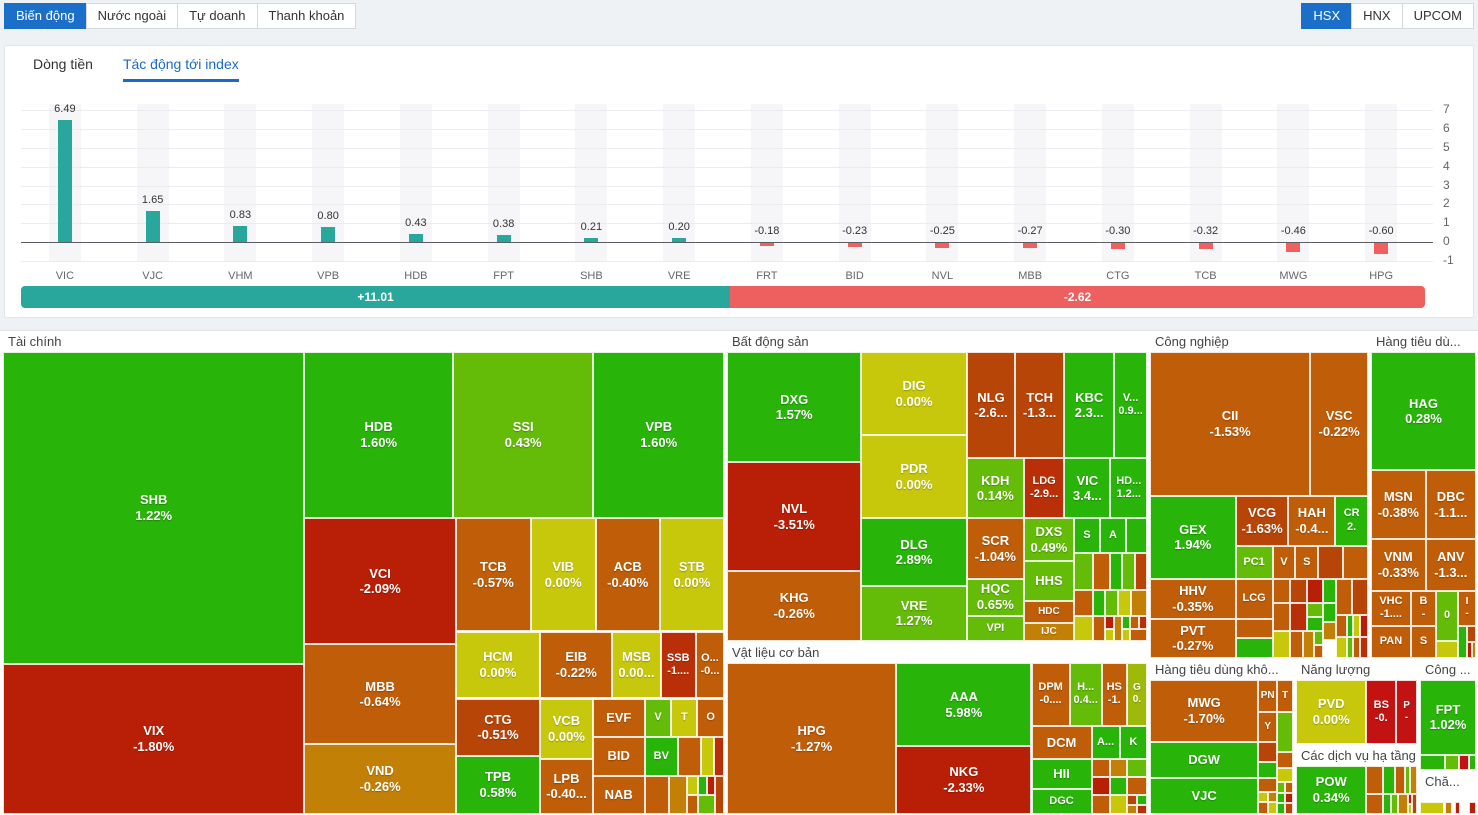  I want to click on tile-A: A, so click(1112, 535).